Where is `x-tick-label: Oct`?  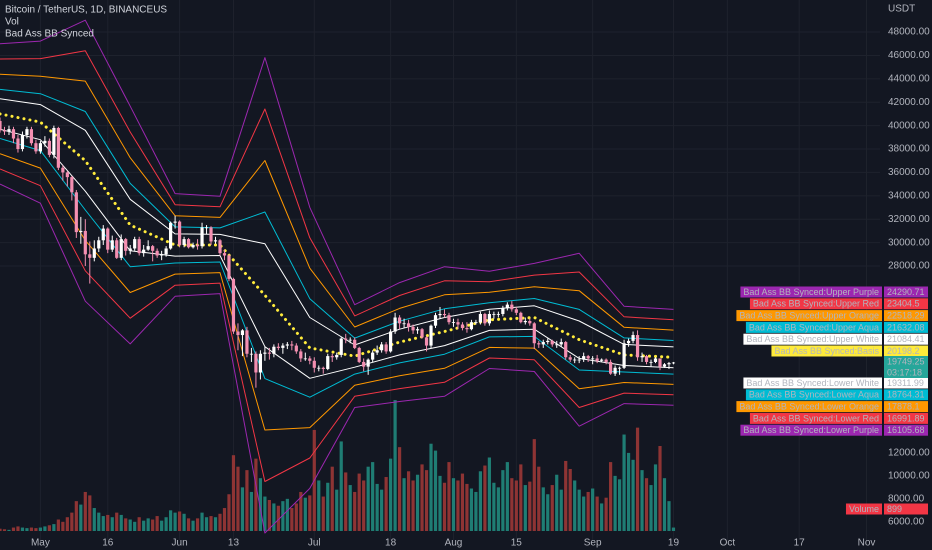
x-tick-label: Oct is located at coordinates (728, 543).